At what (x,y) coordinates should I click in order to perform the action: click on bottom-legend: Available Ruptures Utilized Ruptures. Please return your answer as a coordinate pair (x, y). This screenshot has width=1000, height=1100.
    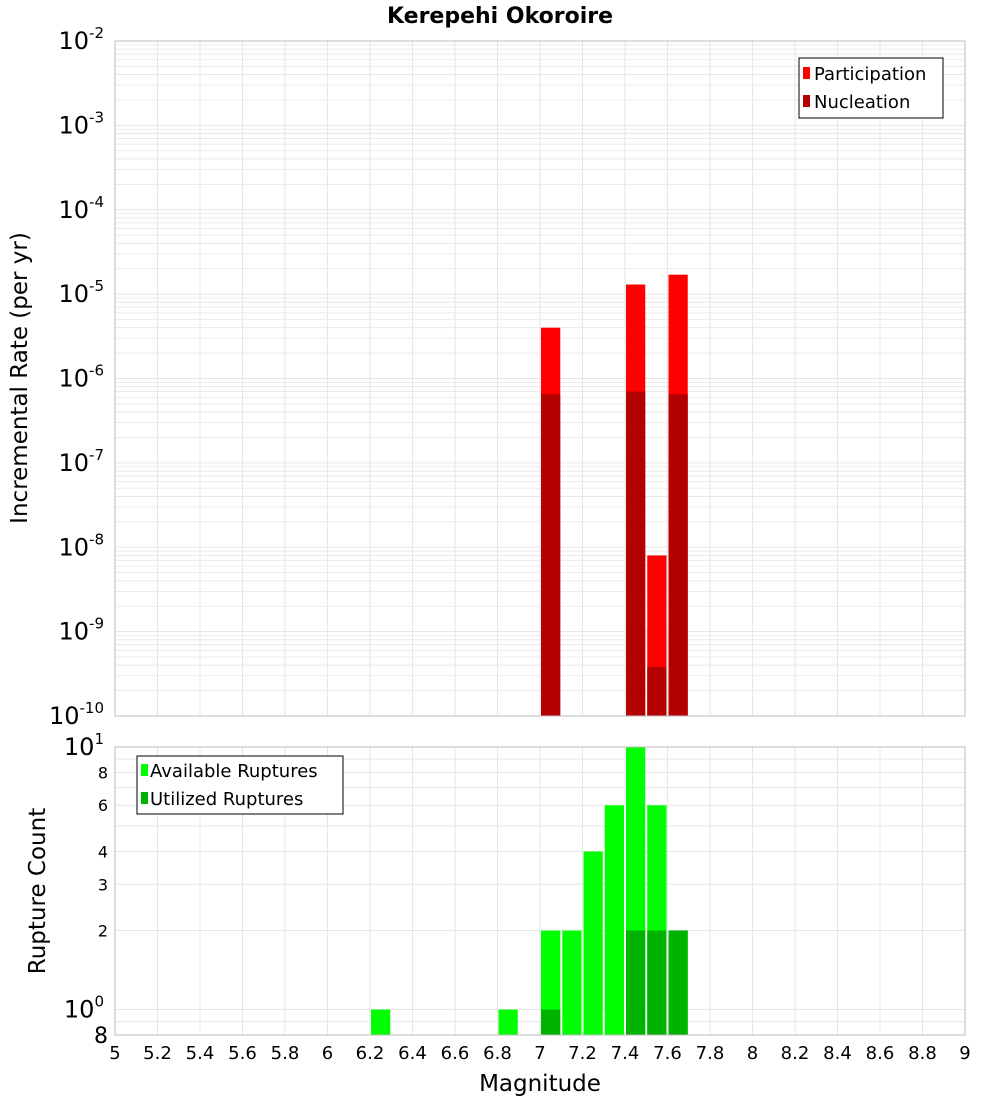
    Looking at the image, I should click on (240, 785).